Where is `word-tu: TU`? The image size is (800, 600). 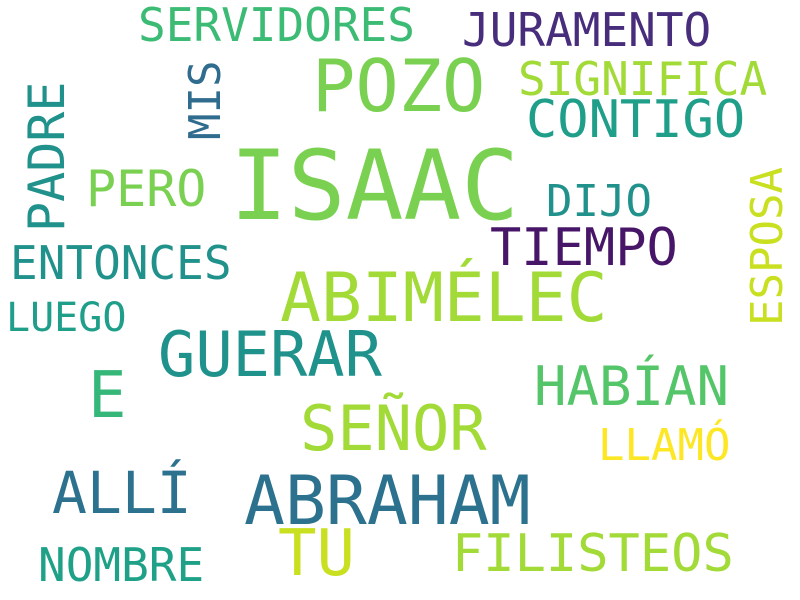 word-tu: TU is located at coordinates (317, 554).